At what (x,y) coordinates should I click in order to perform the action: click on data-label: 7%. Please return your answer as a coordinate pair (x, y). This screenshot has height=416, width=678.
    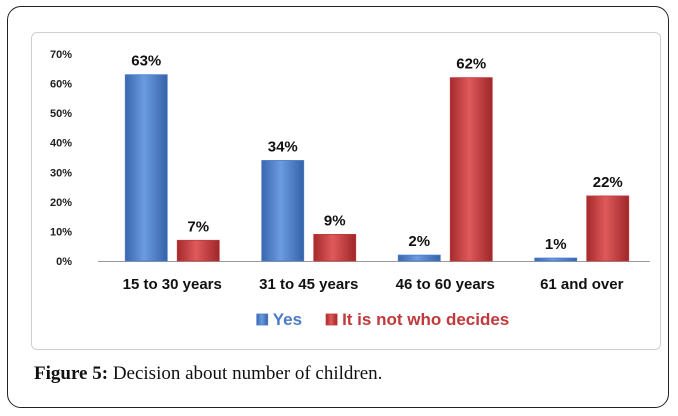
    Looking at the image, I should click on (198, 226).